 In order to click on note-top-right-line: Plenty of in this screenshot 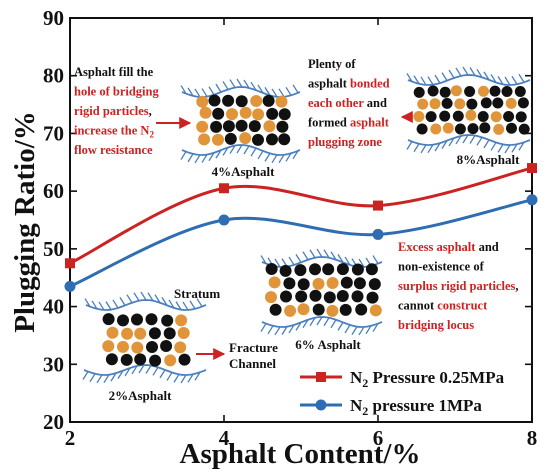, I will do `click(332, 64)`.